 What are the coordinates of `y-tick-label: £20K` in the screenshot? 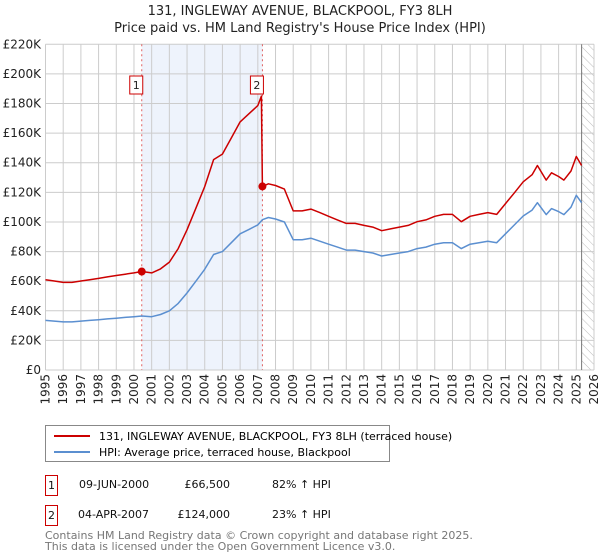 It's located at (26, 340).